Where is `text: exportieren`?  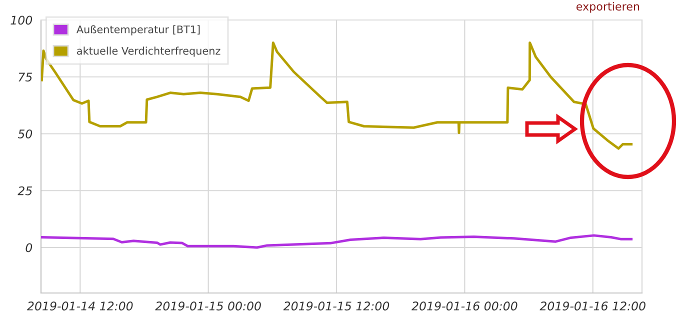 text: exportieren is located at coordinates (608, 7).